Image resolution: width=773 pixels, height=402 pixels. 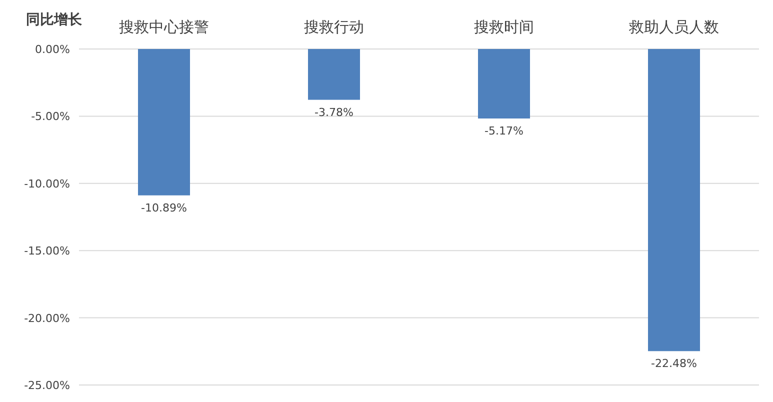 I want to click on data-label: -5.17%, so click(x=504, y=131).